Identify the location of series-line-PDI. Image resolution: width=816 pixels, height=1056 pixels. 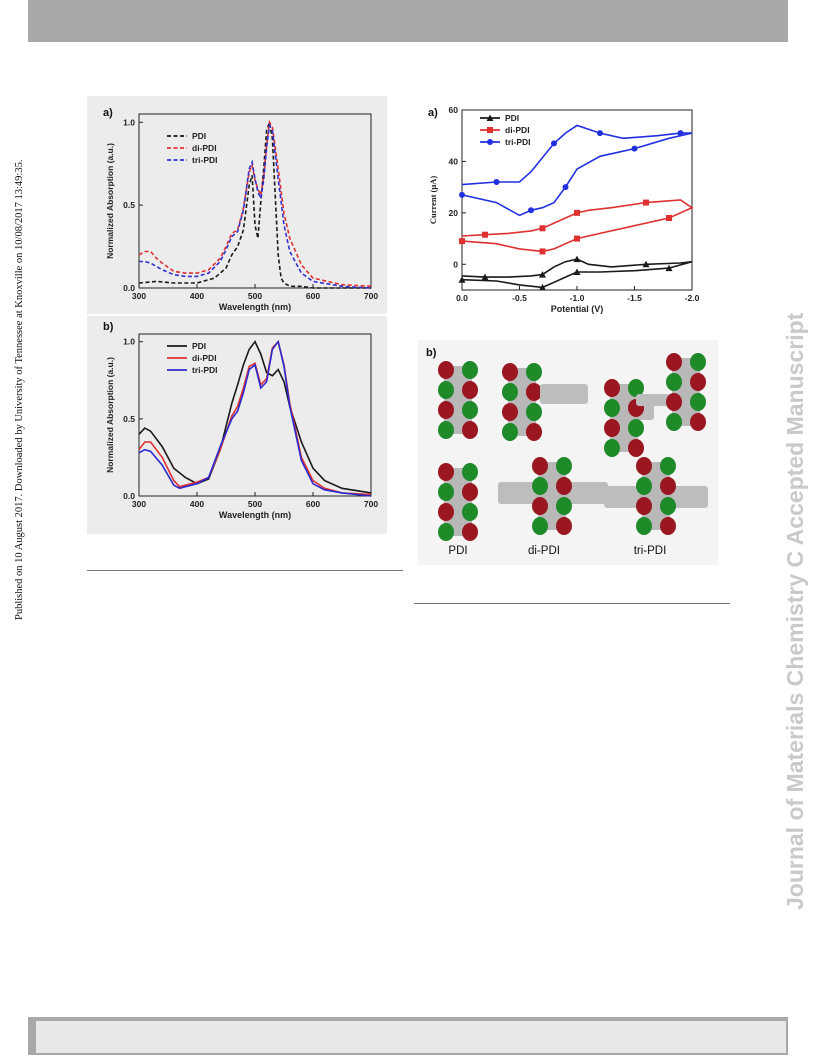
(254, 204).